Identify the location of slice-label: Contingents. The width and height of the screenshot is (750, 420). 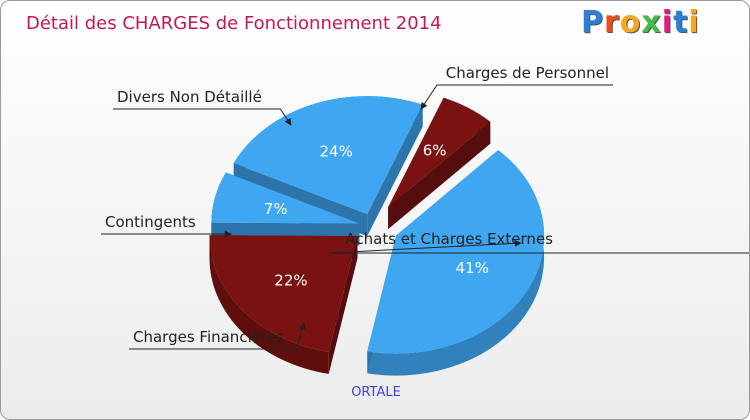
(150, 222).